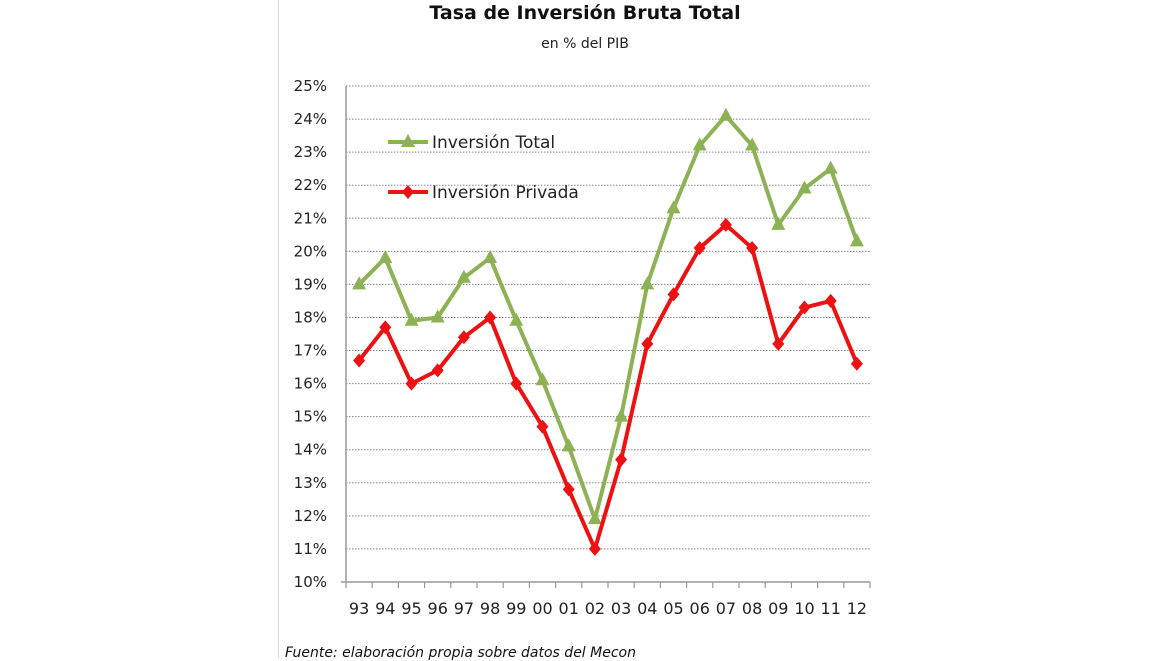 This screenshot has height=661, width=1170. I want to click on x-tick-label: 09, so click(778, 608).